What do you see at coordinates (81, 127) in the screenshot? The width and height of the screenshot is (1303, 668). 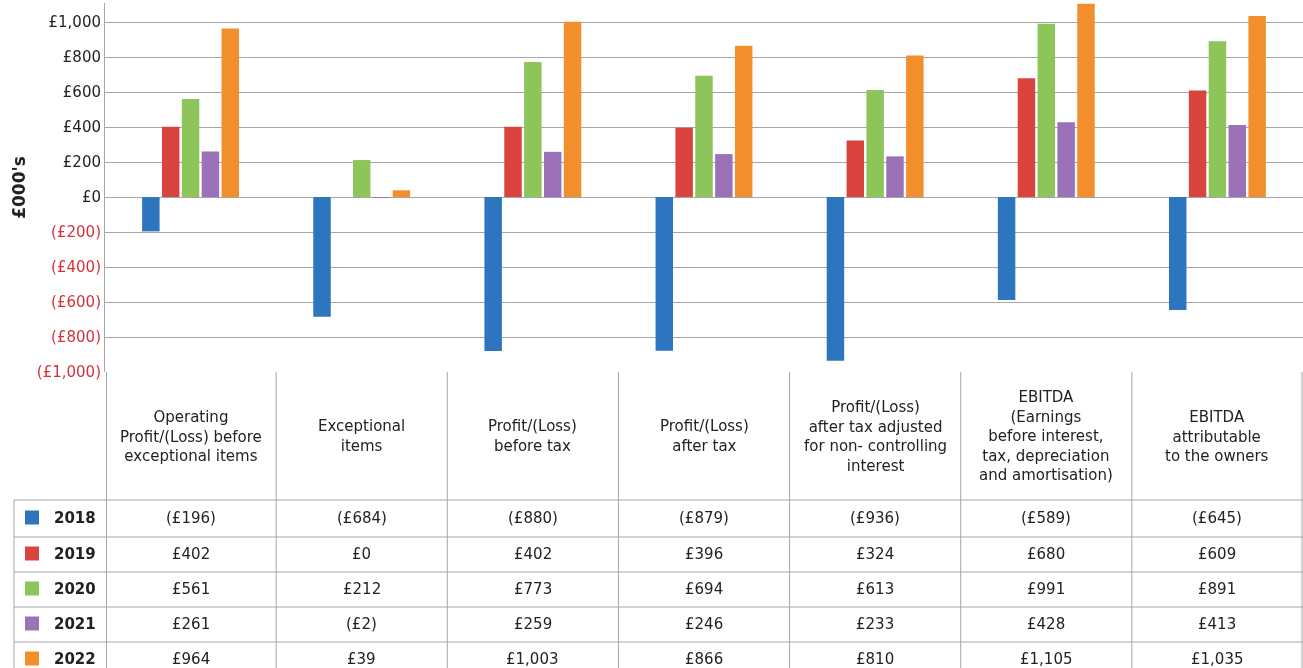 I see `y-tick-label: £400` at bounding box center [81, 127].